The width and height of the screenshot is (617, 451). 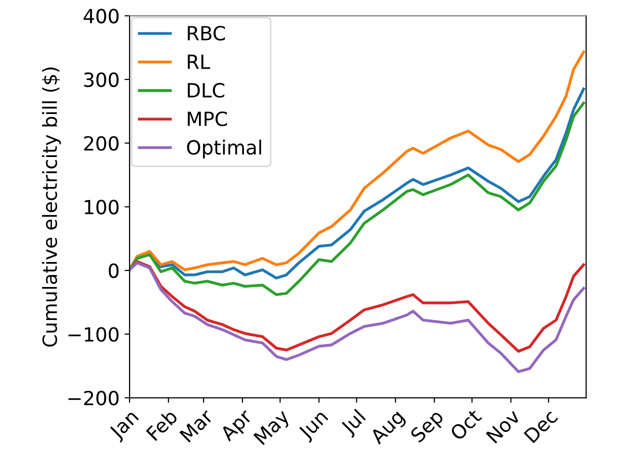 I want to click on x-tick-label: Apr, so click(x=236, y=426).